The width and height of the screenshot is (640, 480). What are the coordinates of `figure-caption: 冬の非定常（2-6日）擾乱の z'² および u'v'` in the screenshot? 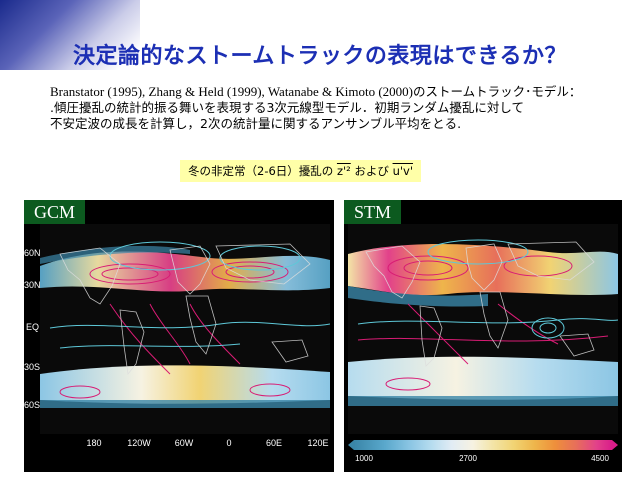 It's located at (300, 171).